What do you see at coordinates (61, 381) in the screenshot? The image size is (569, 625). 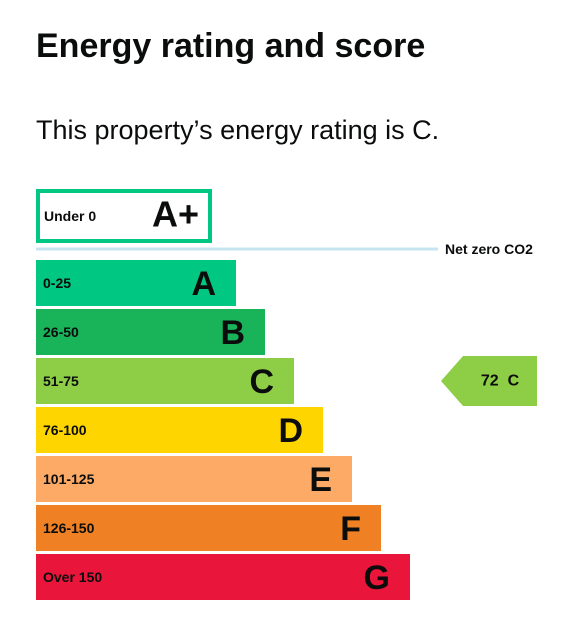 I see `band-c-range: 51-75` at bounding box center [61, 381].